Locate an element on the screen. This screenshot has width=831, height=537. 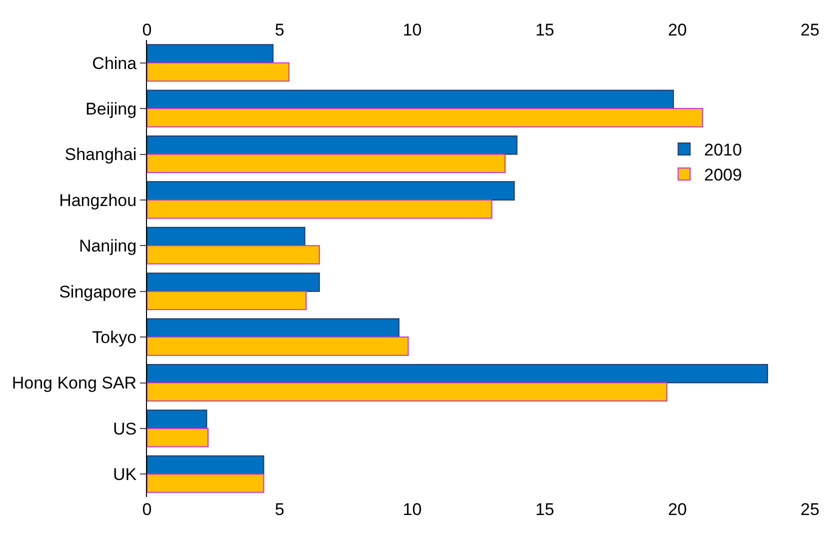
y-tick-label: Nanjing is located at coordinates (107, 246).